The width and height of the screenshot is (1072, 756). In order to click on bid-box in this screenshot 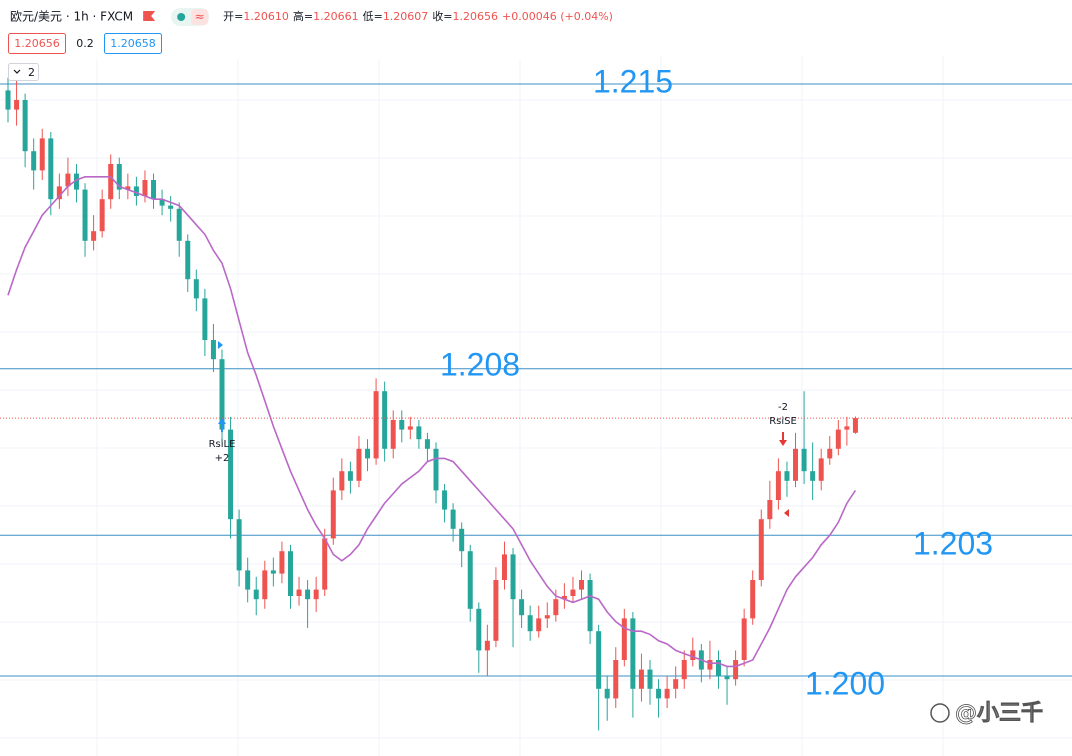, I will do `click(37, 43)`.